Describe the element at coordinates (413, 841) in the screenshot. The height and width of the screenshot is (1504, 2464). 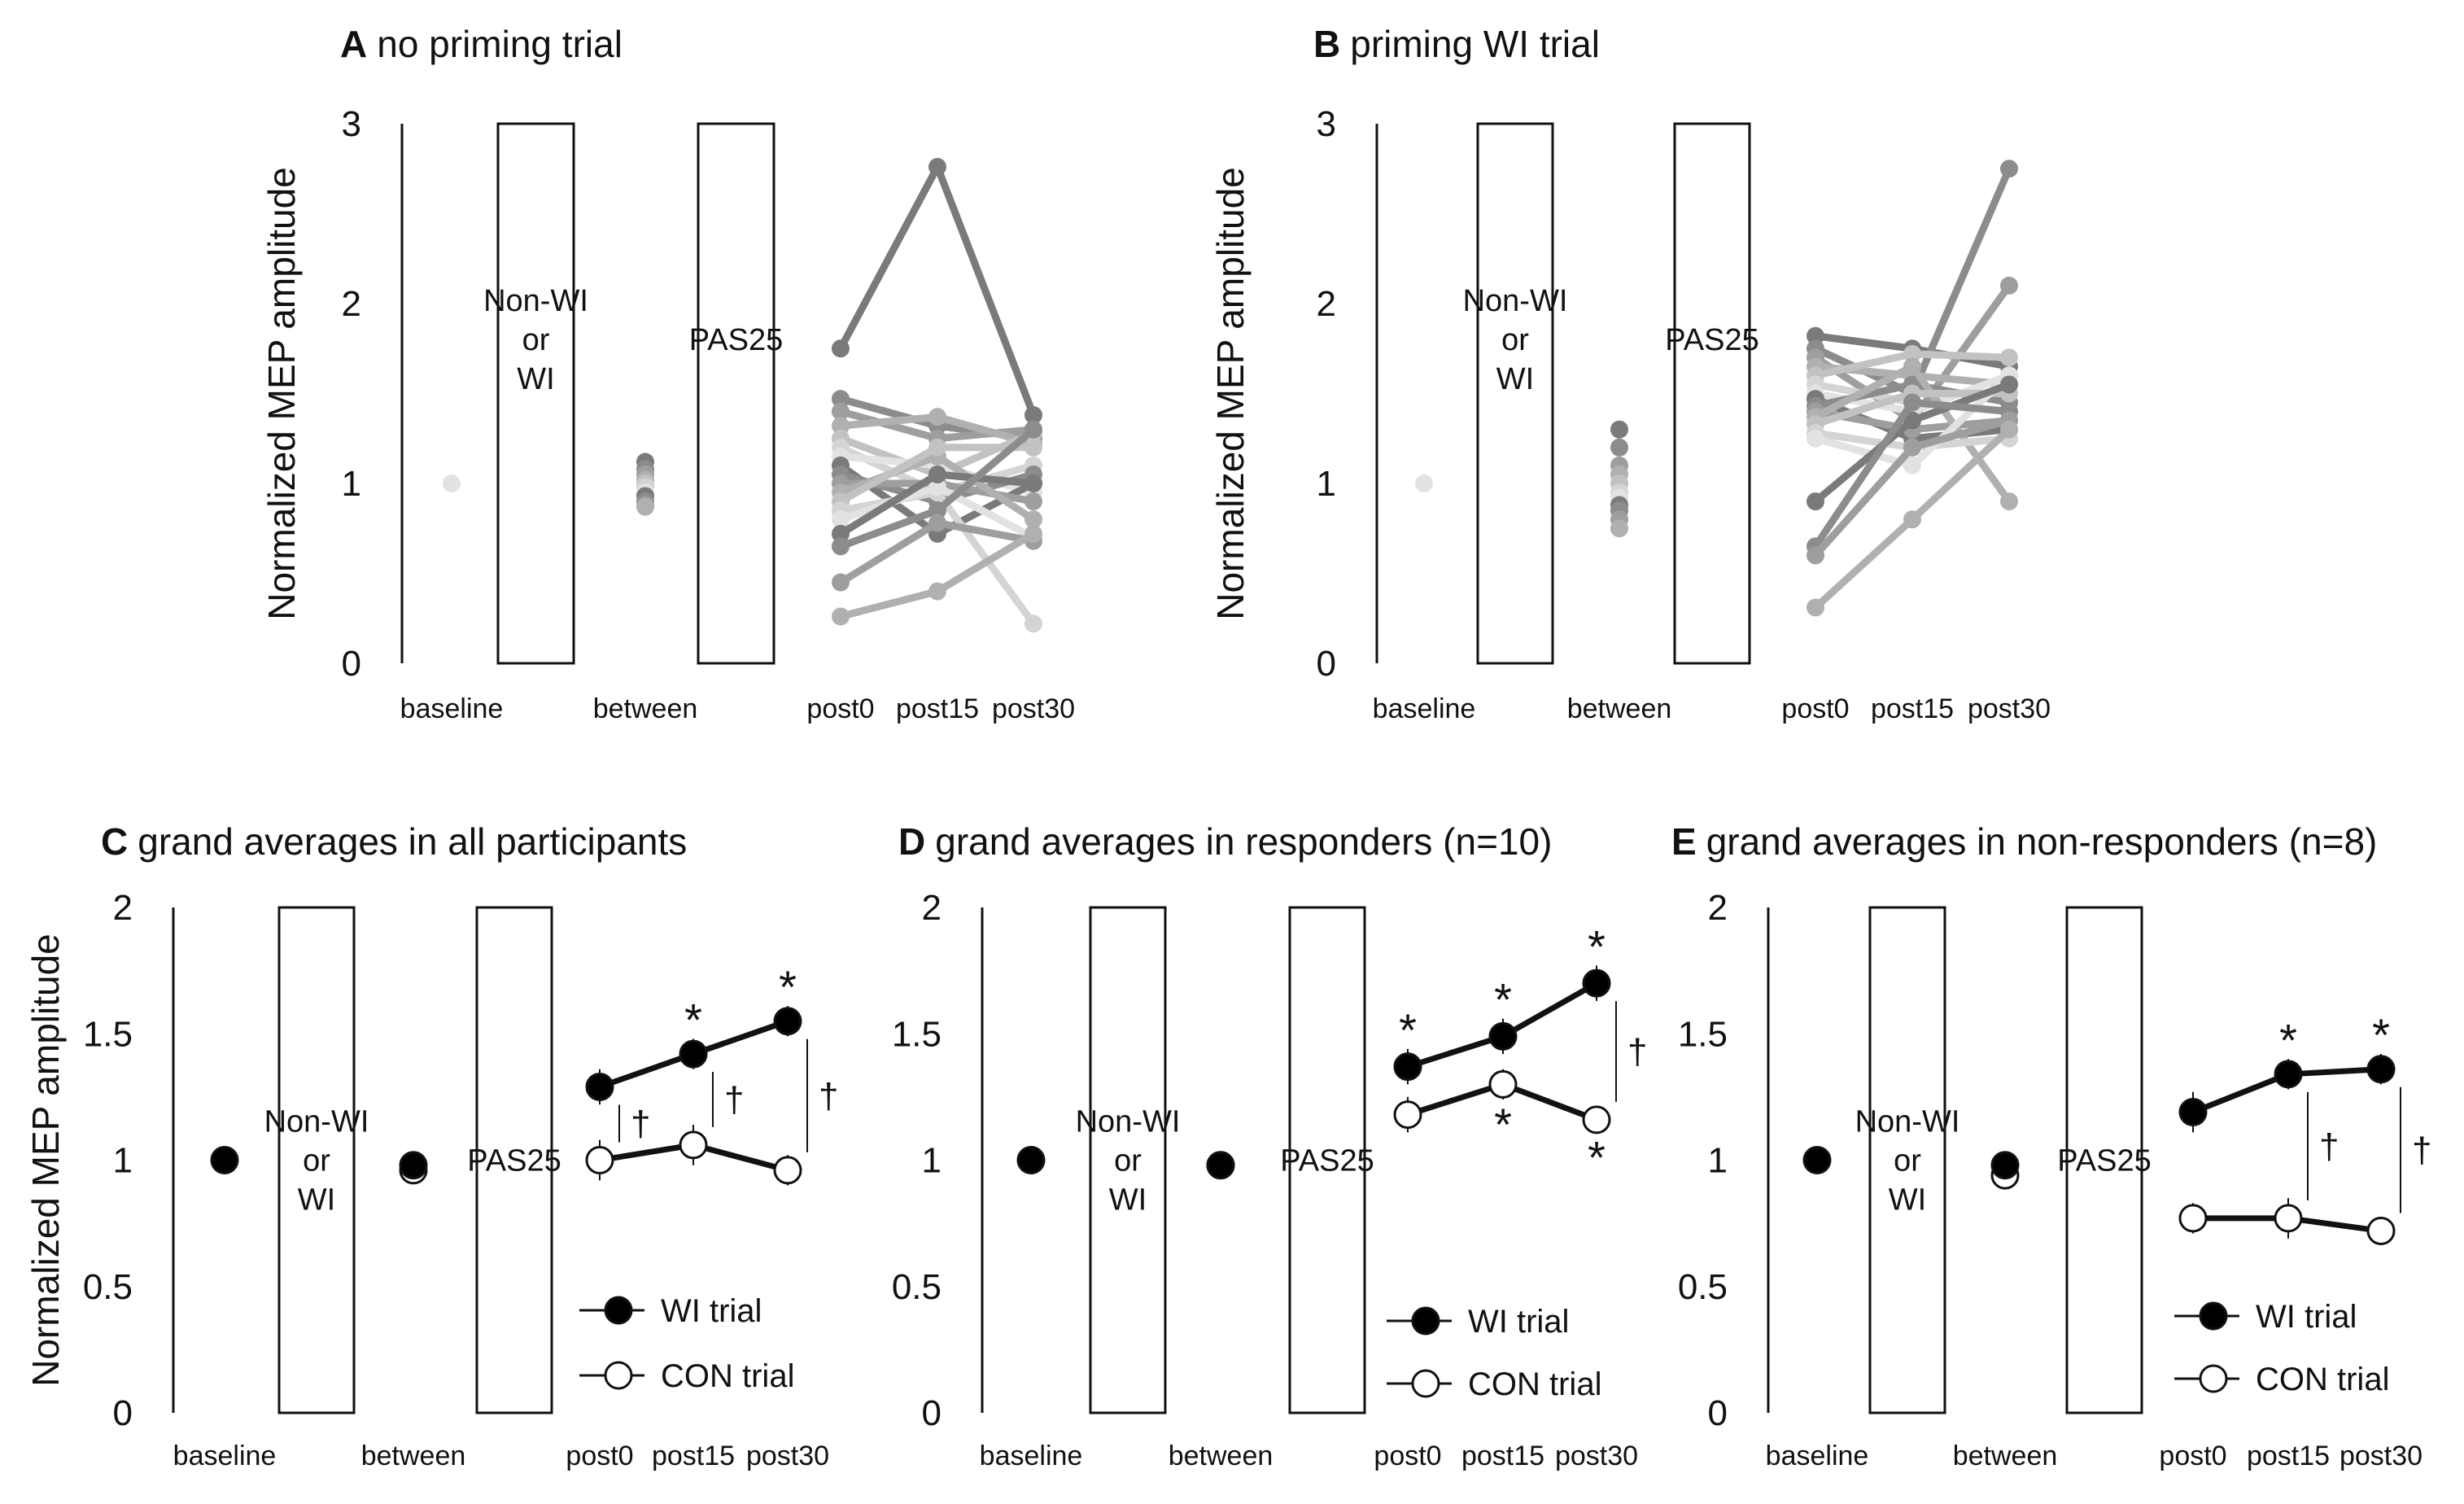
I see `panel-title-text: grand averages in all participants` at that location.